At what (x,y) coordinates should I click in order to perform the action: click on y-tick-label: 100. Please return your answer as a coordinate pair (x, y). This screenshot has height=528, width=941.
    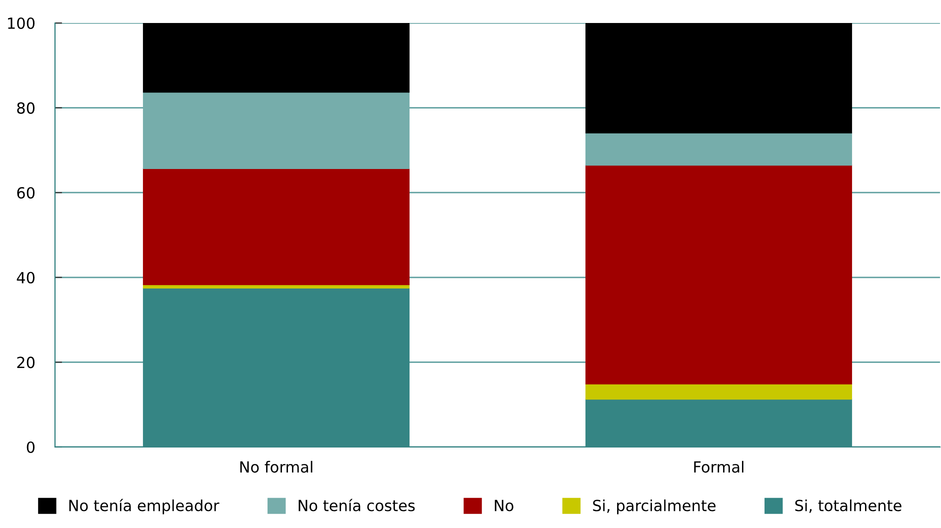
    Looking at the image, I should click on (21, 23).